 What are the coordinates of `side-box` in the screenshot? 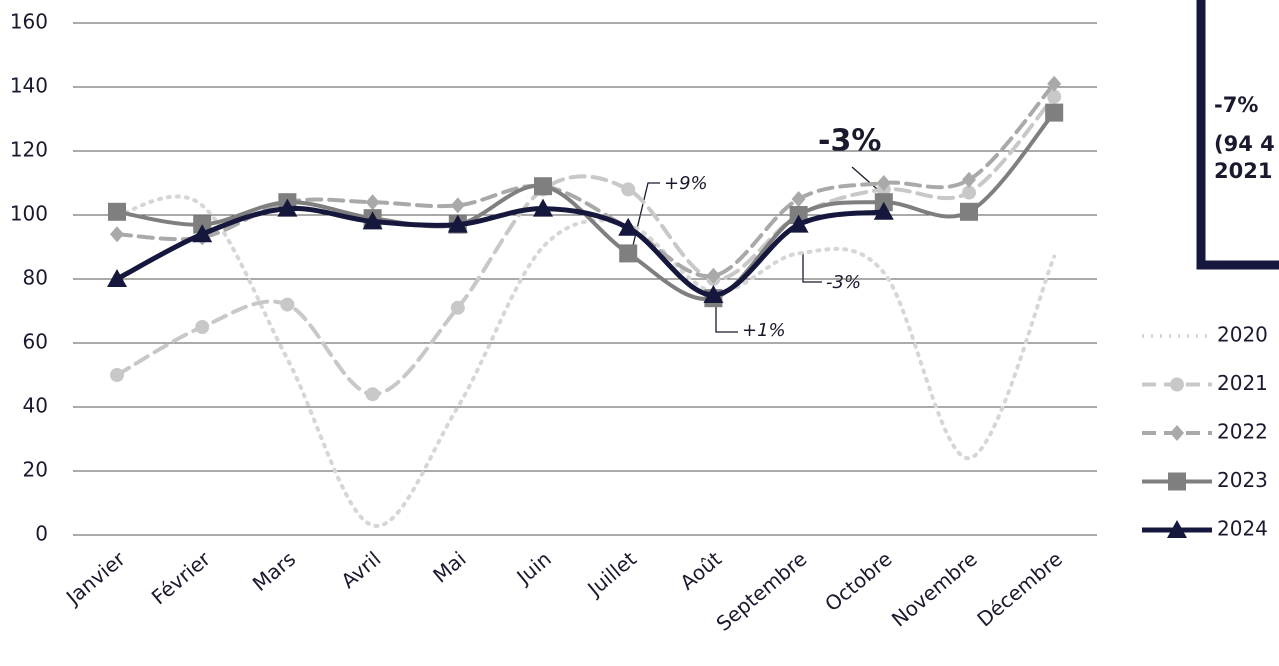 It's located at (1237, 135).